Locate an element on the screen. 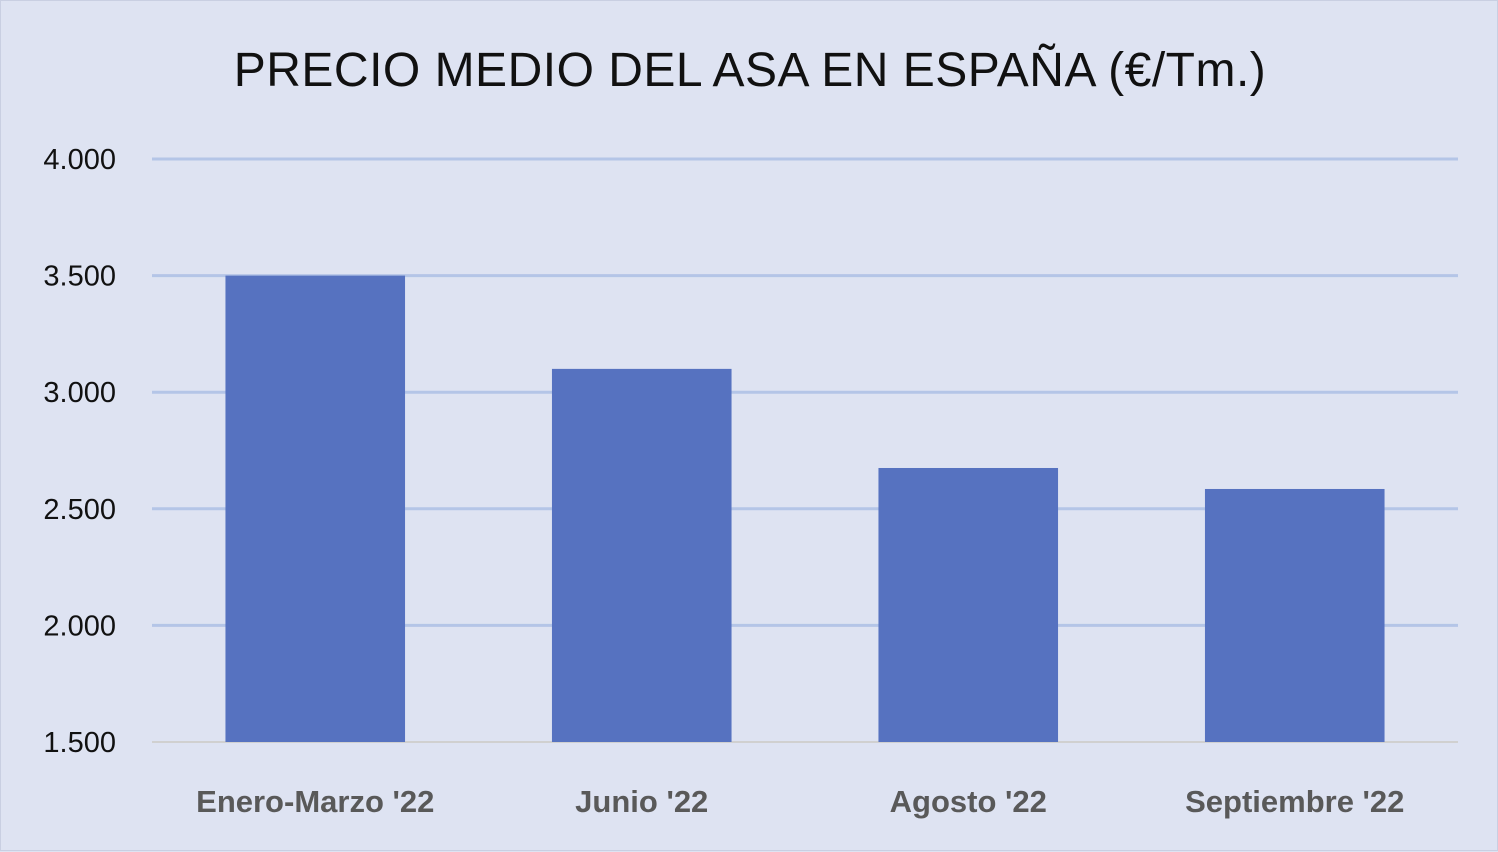 This screenshot has height=852, width=1498. x-category-label: Septiembre '22 is located at coordinates (1294, 801).